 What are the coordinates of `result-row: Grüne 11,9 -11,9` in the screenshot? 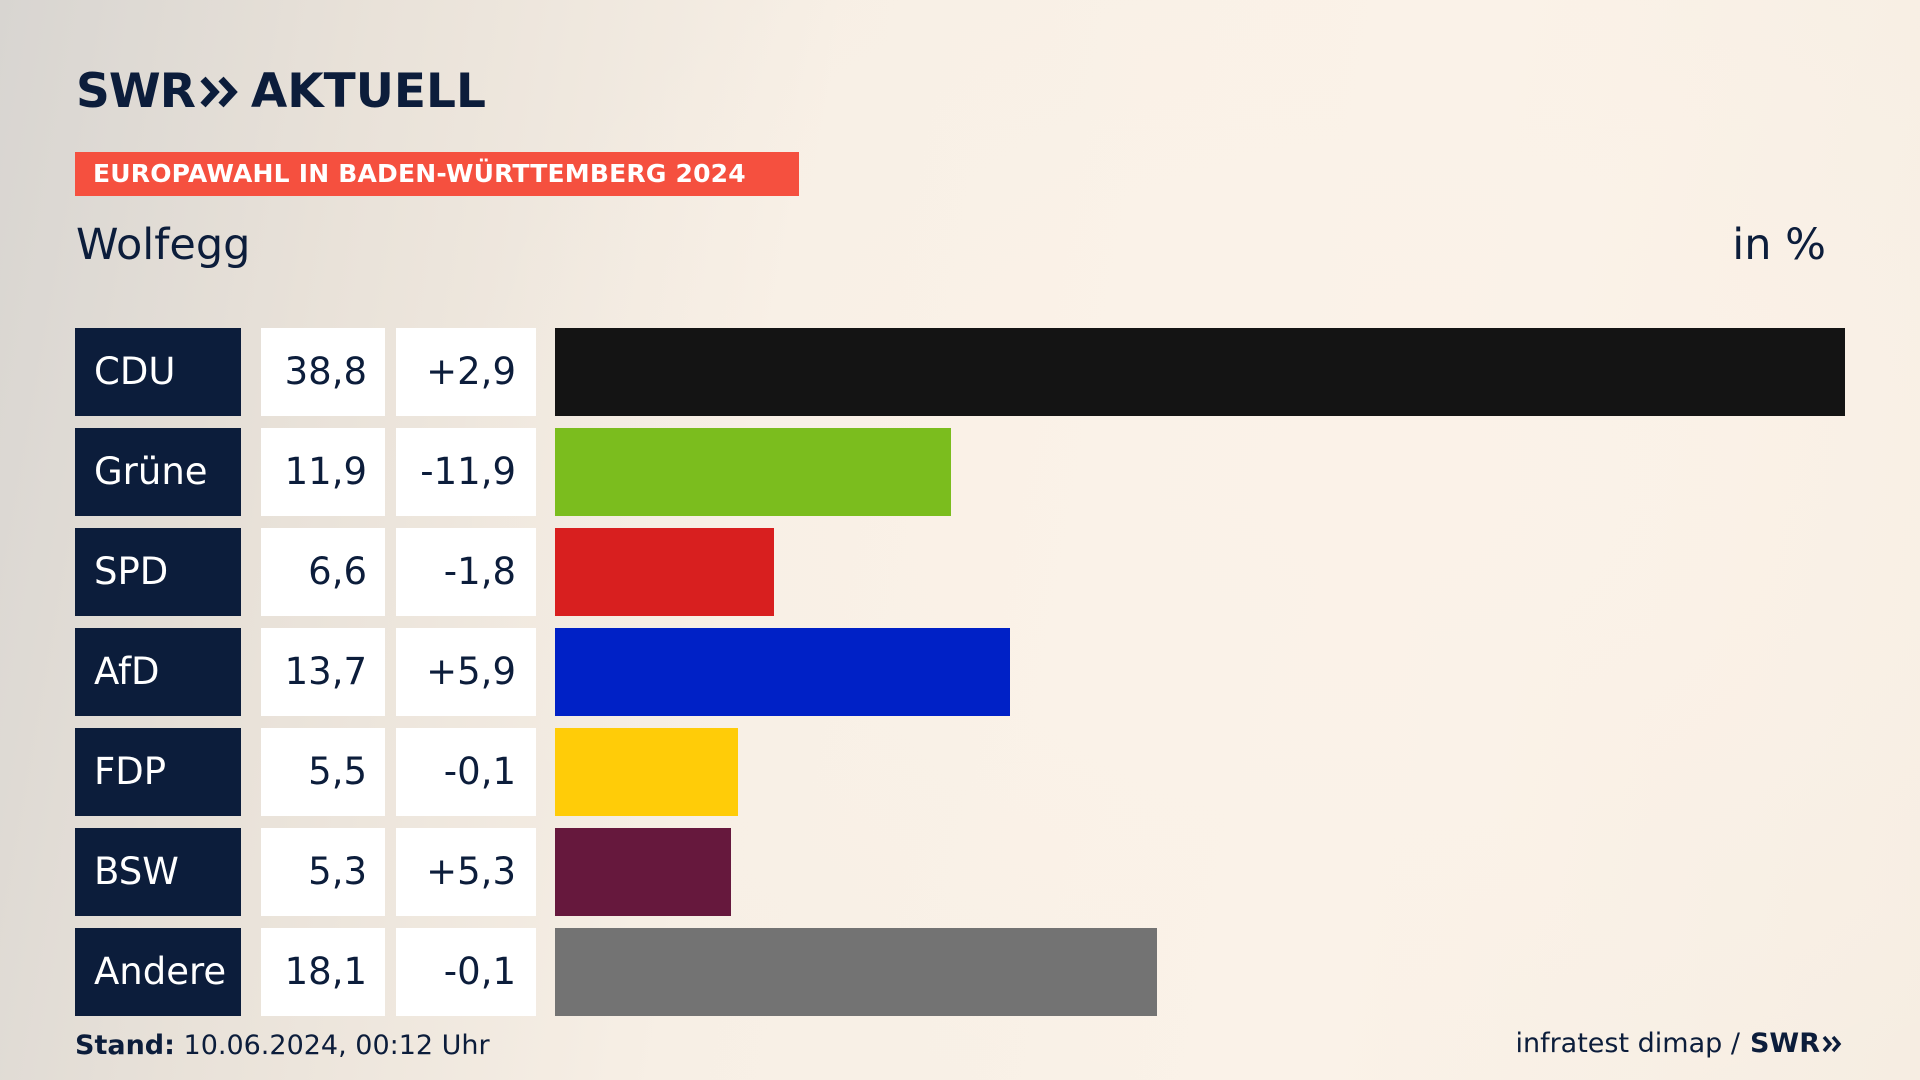 It's located at (960, 472).